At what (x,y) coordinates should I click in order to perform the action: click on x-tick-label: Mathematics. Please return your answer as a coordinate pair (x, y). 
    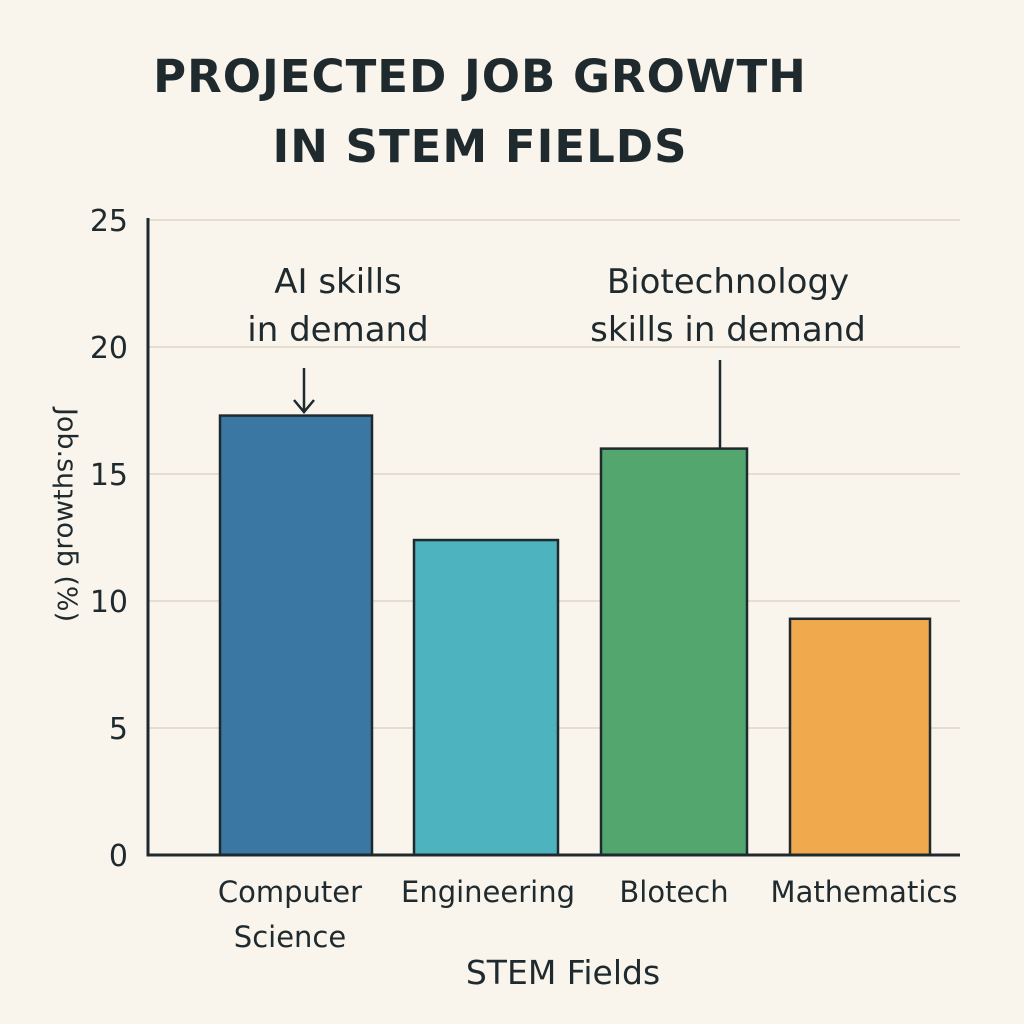
    Looking at the image, I should click on (864, 892).